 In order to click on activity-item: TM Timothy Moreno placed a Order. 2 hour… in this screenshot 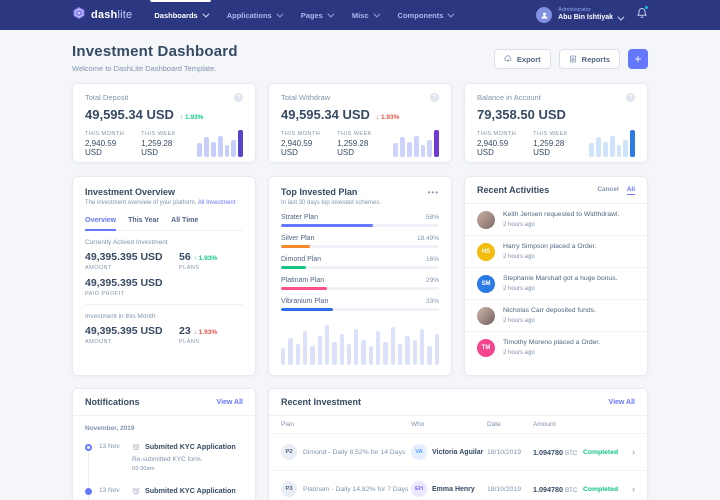, I will do `click(556, 347)`.